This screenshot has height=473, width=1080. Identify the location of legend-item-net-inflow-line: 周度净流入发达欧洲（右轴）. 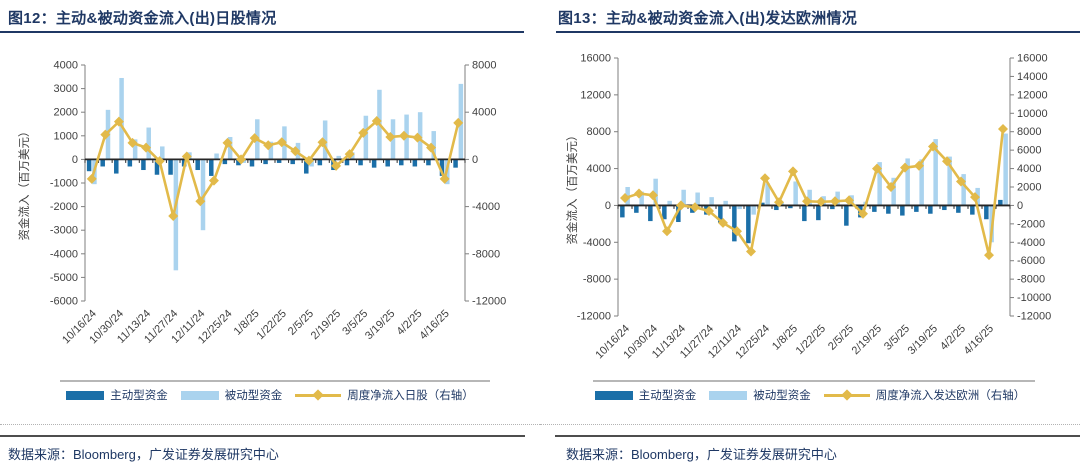
(924, 395).